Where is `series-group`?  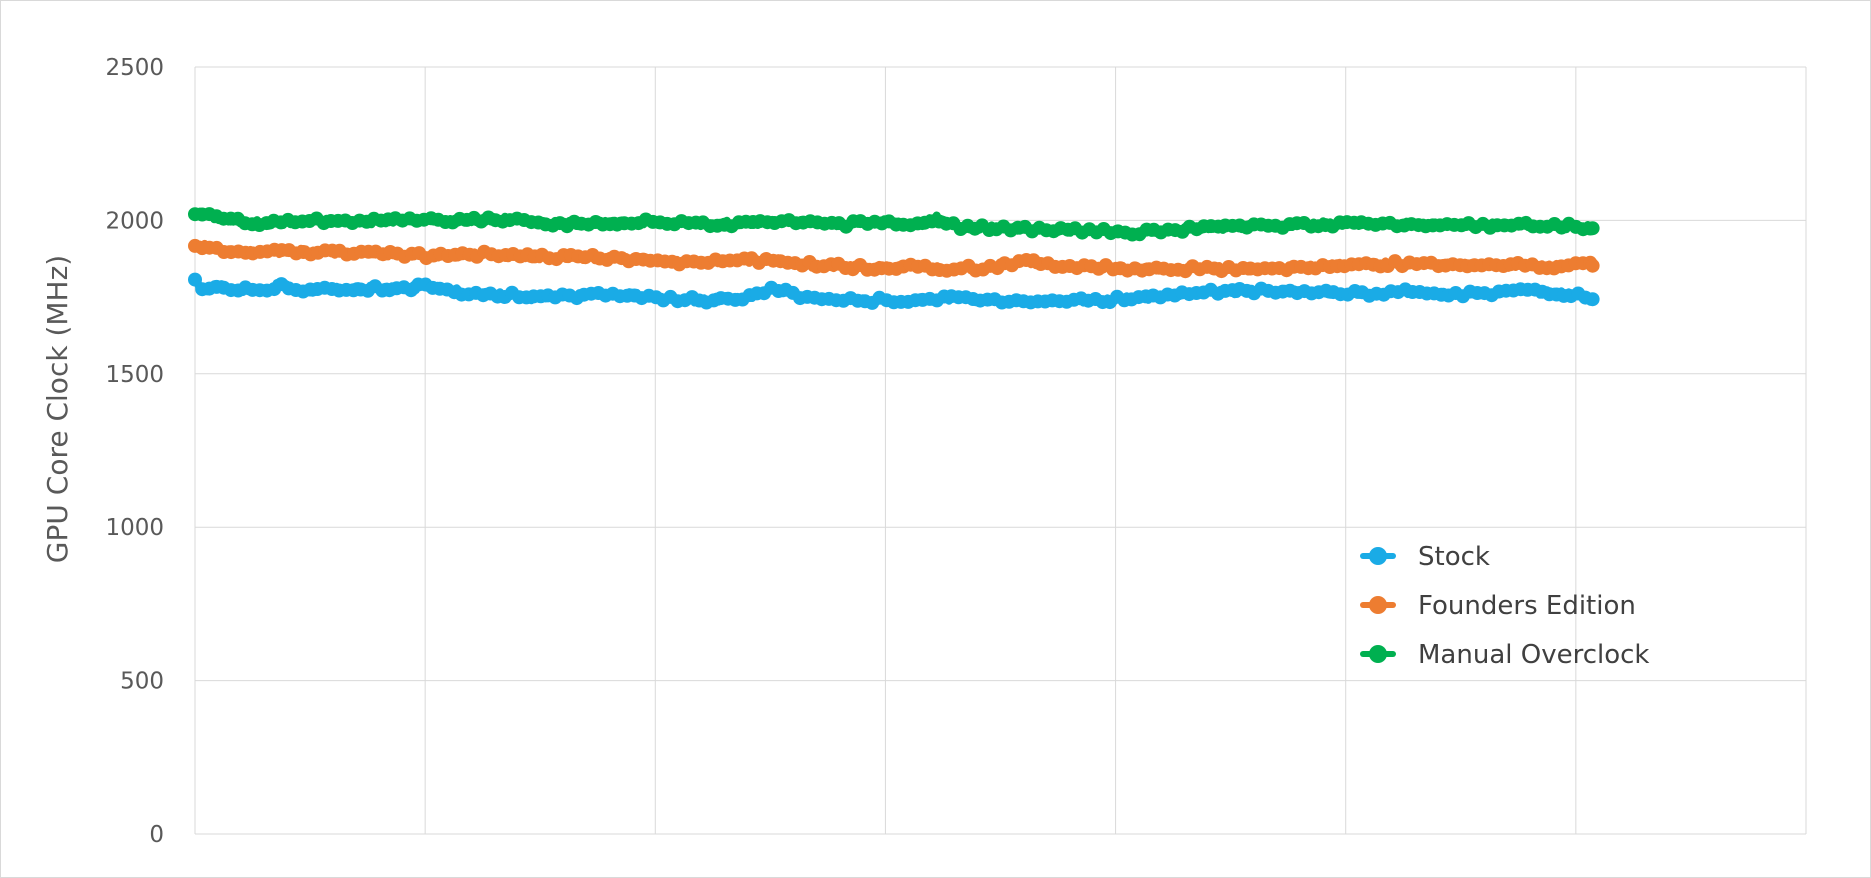
series-group is located at coordinates (894, 258).